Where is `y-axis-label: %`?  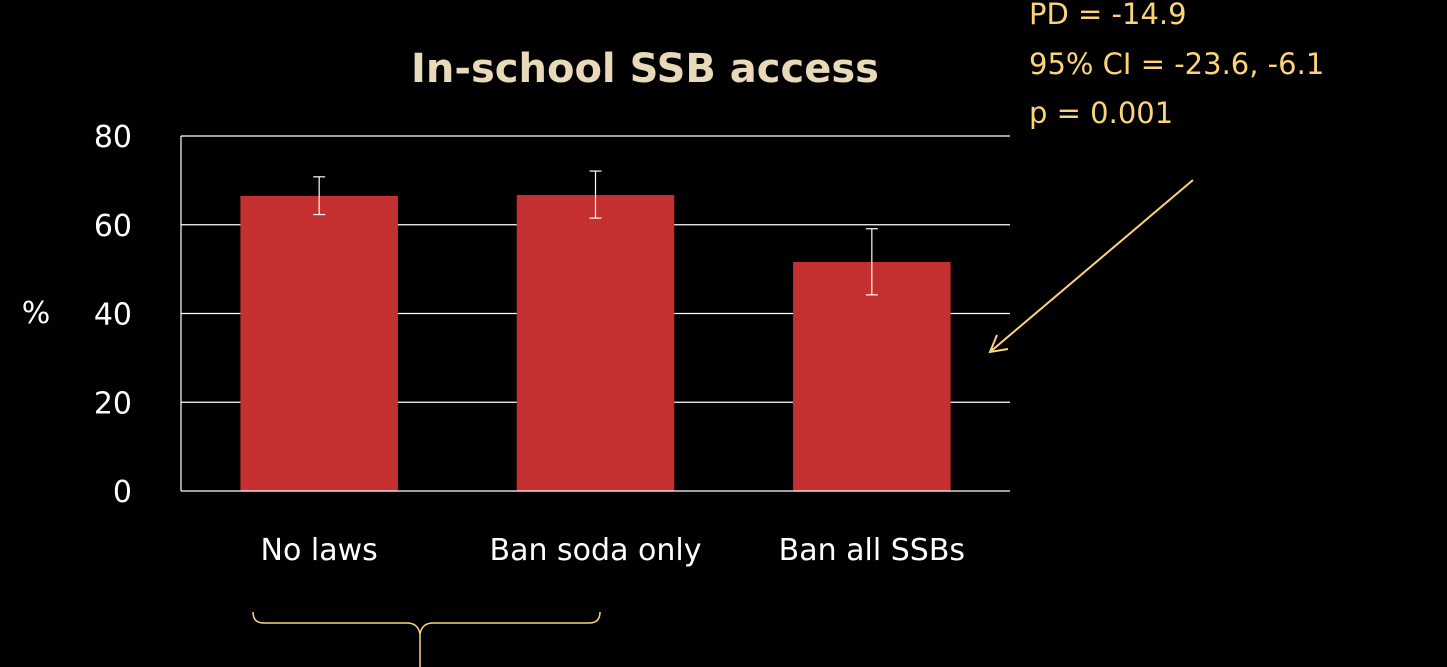 y-axis-label: % is located at coordinates (36, 313).